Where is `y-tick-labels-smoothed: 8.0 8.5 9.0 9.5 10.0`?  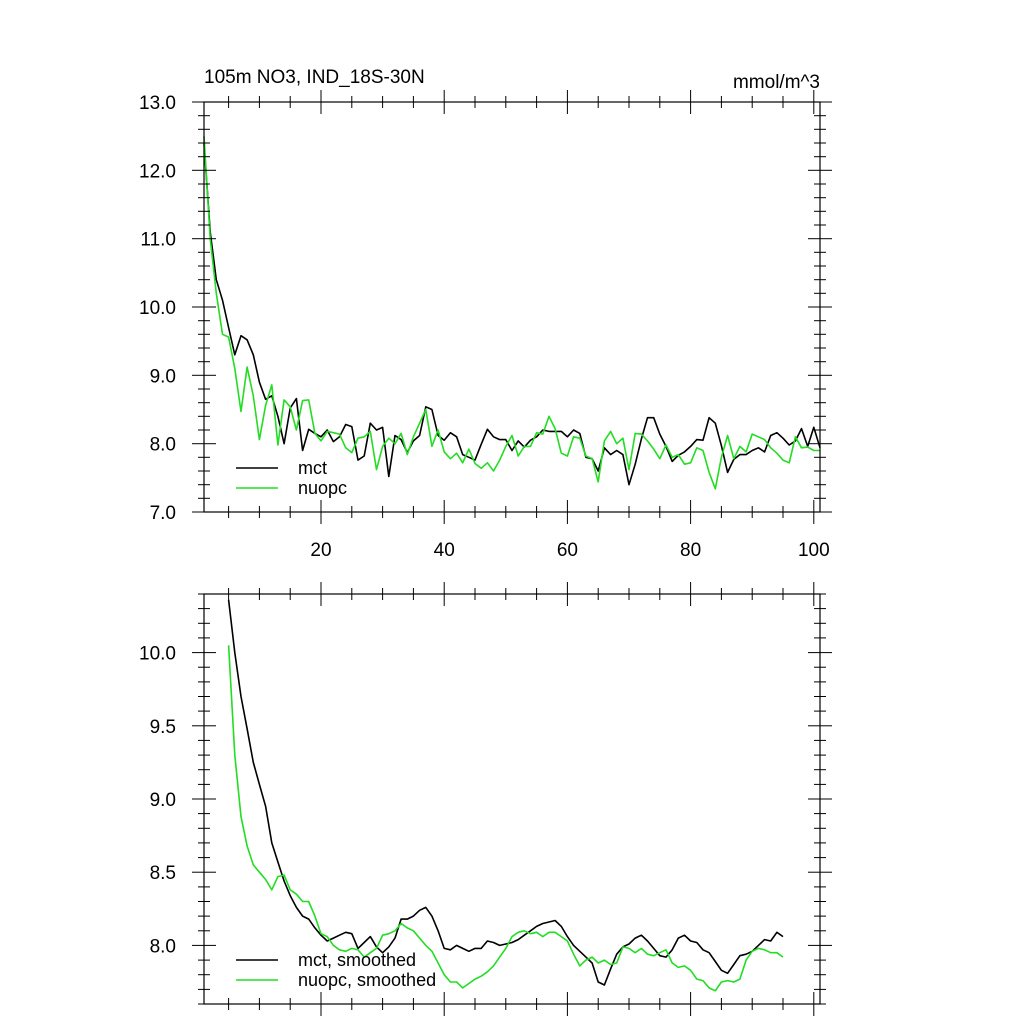 y-tick-labels-smoothed: 8.0 8.5 9.0 9.5 10.0 is located at coordinates (157, 801).